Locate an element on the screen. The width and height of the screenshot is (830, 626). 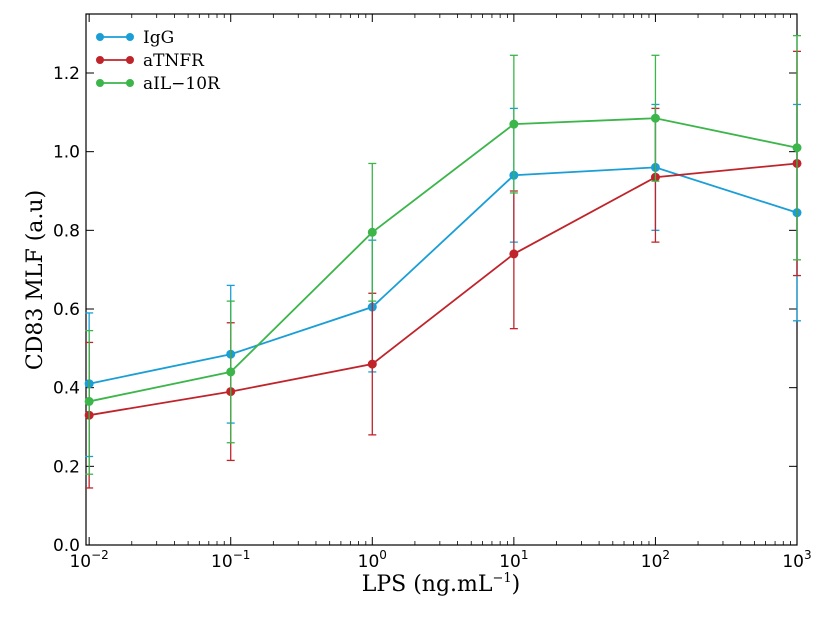
legend-entry: IgG is located at coordinates (135, 38).